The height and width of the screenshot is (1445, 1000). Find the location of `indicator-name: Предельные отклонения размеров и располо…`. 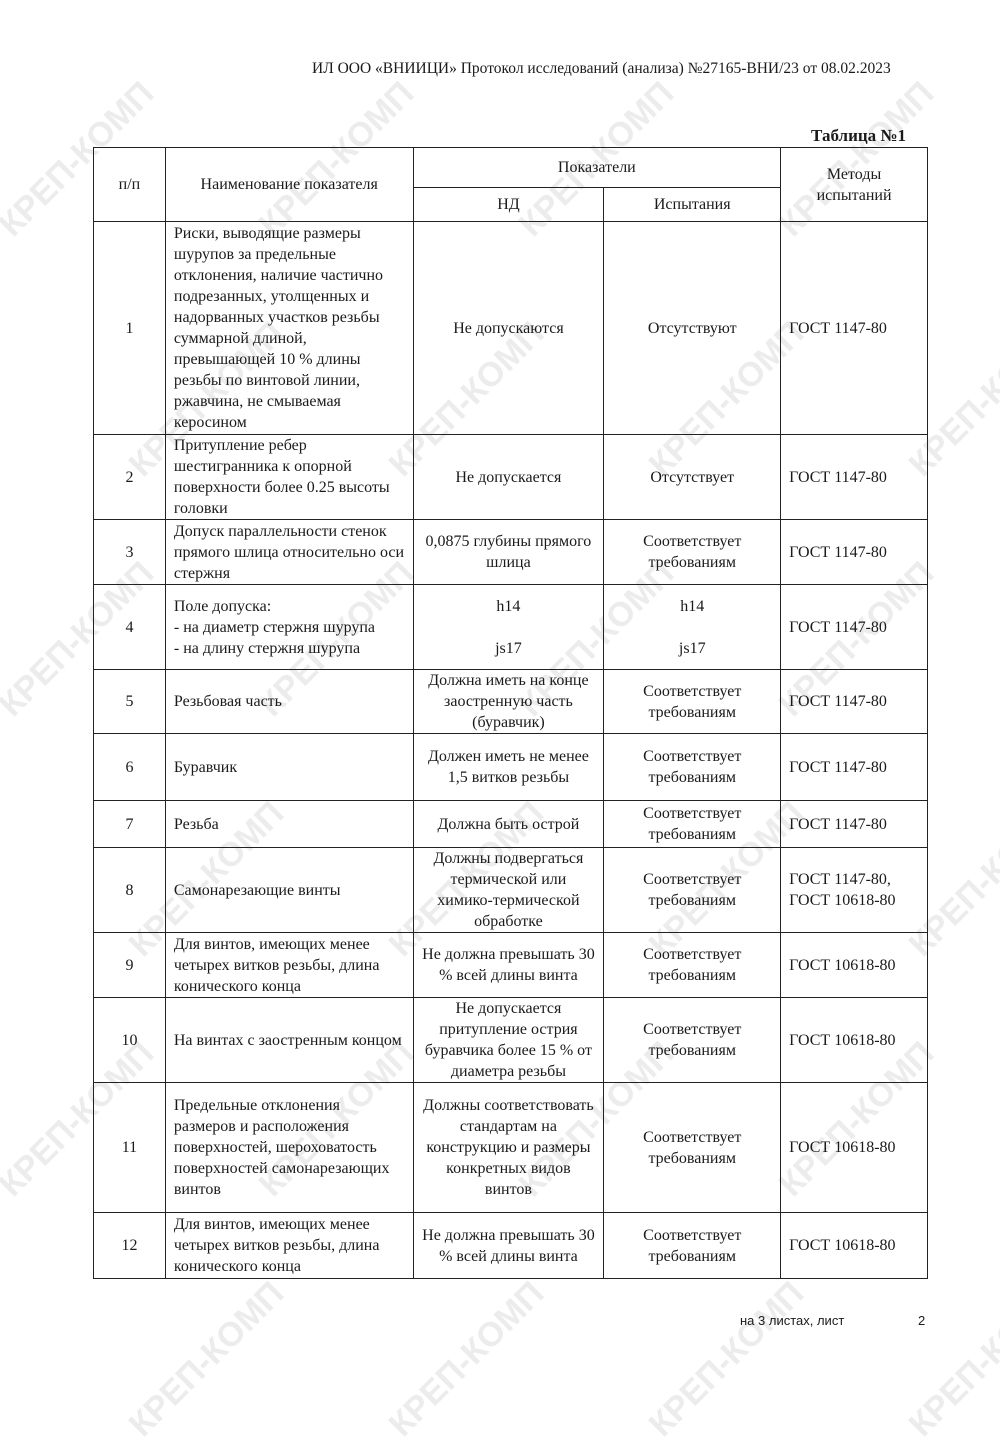

indicator-name: Предельные отклонения размеров и располо… is located at coordinates (289, 1147).